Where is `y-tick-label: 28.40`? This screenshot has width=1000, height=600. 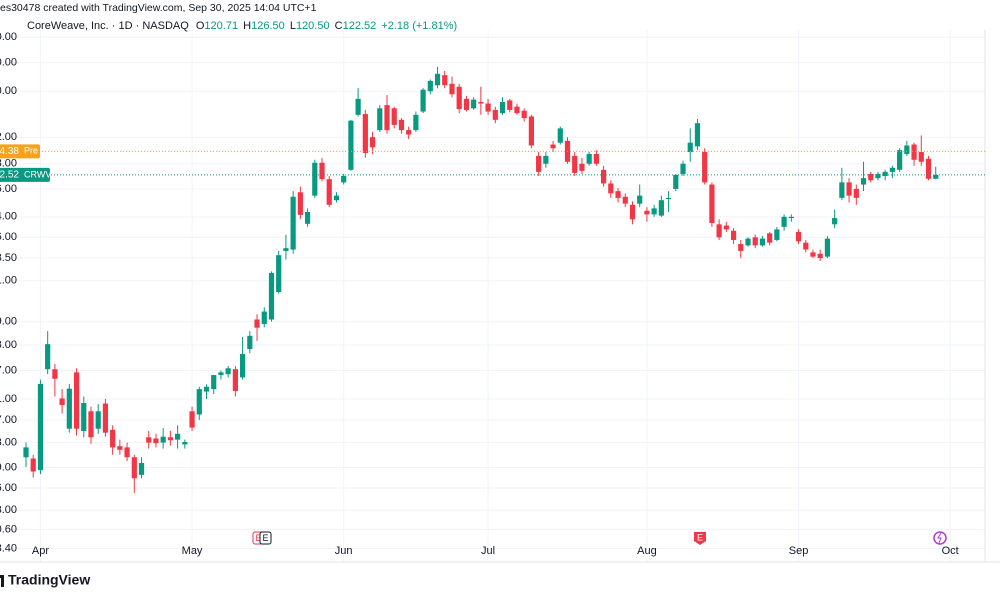
y-tick-label: 28.40 is located at coordinates (8, 549).